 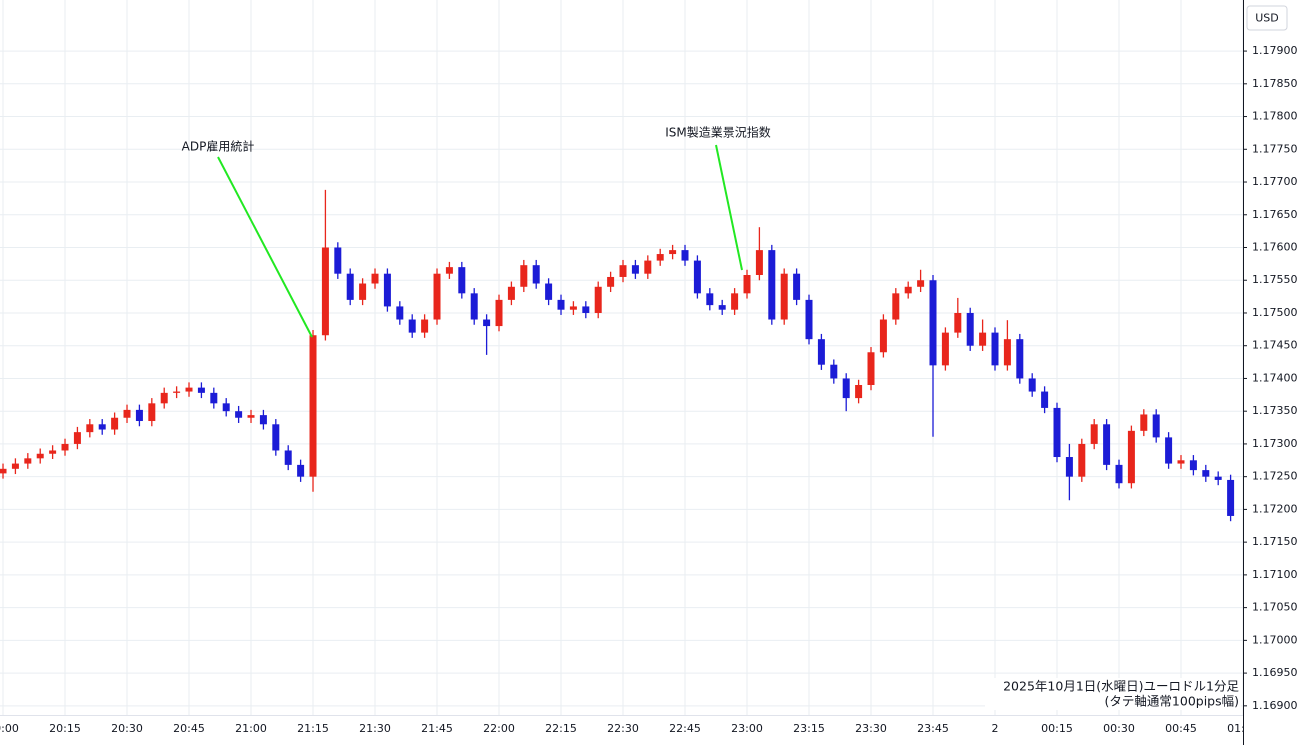 What do you see at coordinates (623, 728) in the screenshot?
I see `x-tick-label: 22:30` at bounding box center [623, 728].